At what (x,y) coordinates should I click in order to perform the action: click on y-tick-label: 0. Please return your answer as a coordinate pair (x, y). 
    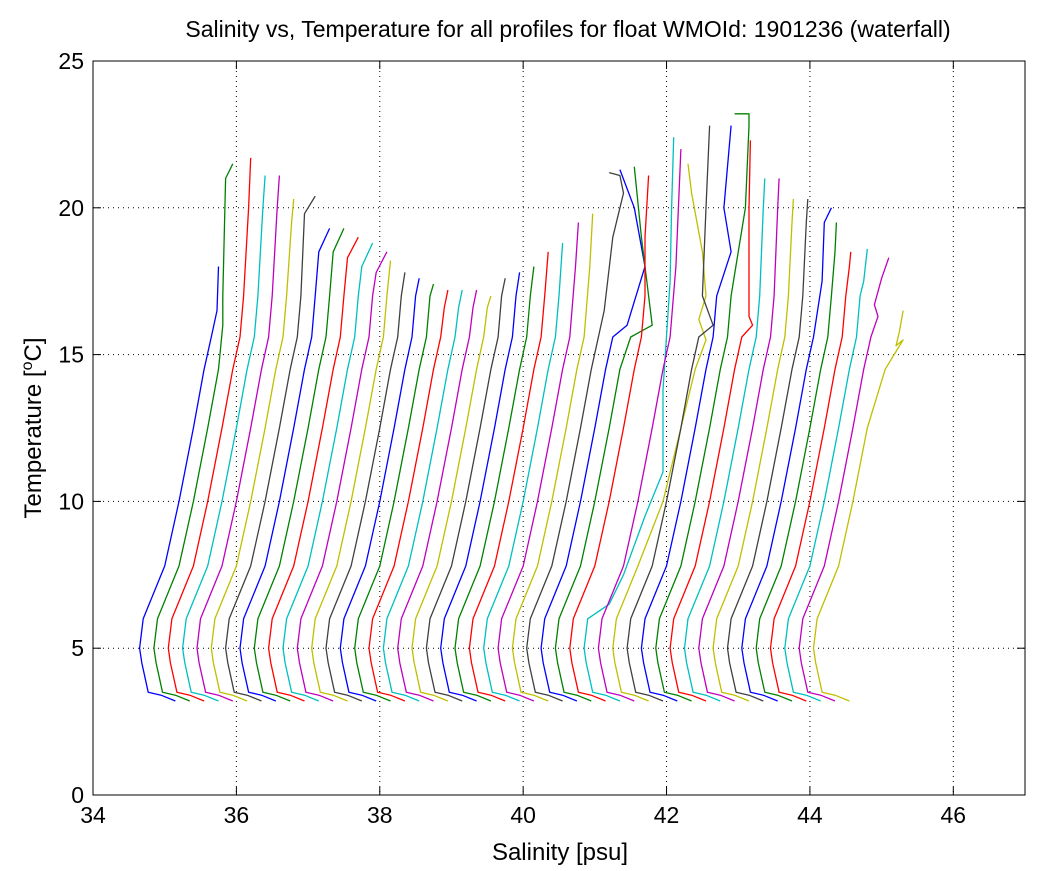
    Looking at the image, I should click on (77, 795).